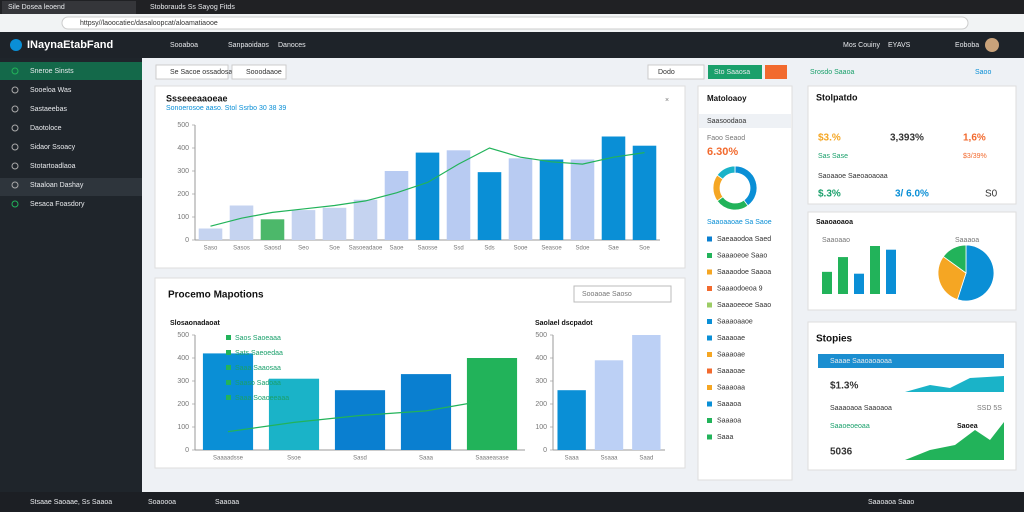  Describe the element at coordinates (51, 90) in the screenshot. I see `sidebar-item: Sooeloa Was` at that location.